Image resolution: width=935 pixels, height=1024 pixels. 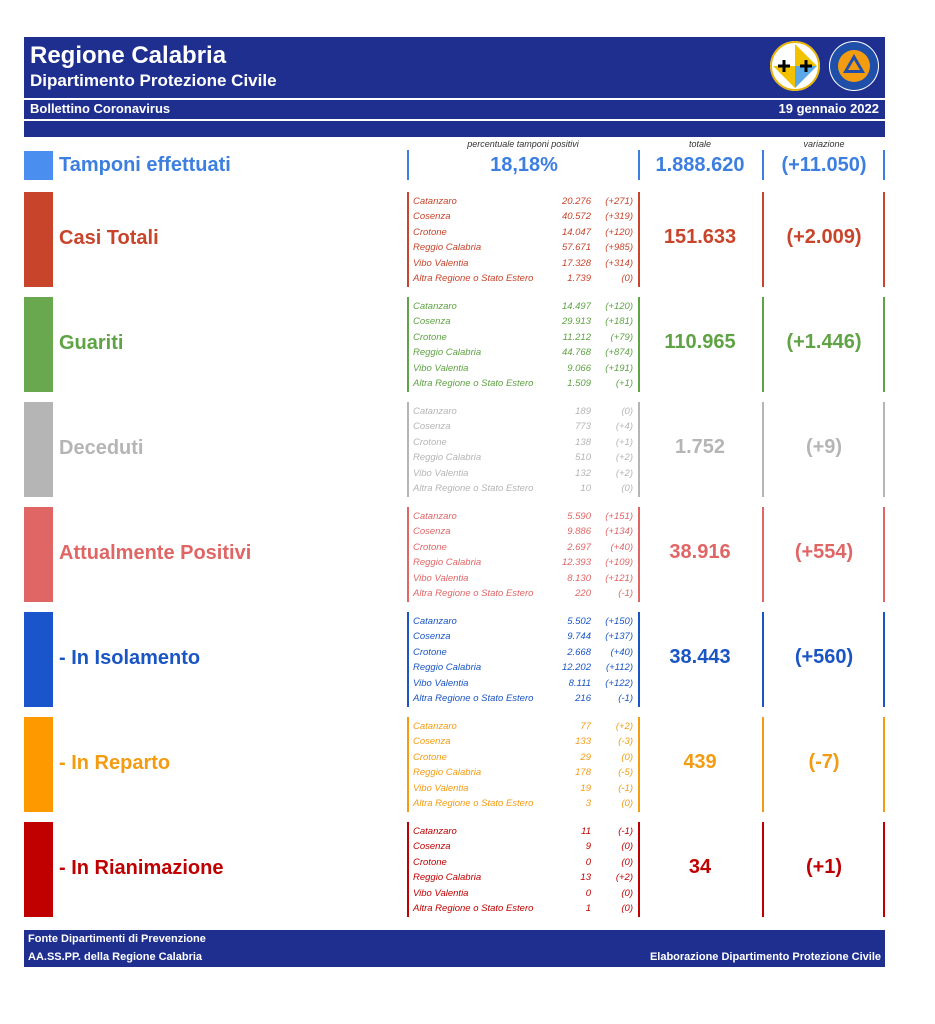 I want to click on province-change: (-3), so click(x=625, y=742).